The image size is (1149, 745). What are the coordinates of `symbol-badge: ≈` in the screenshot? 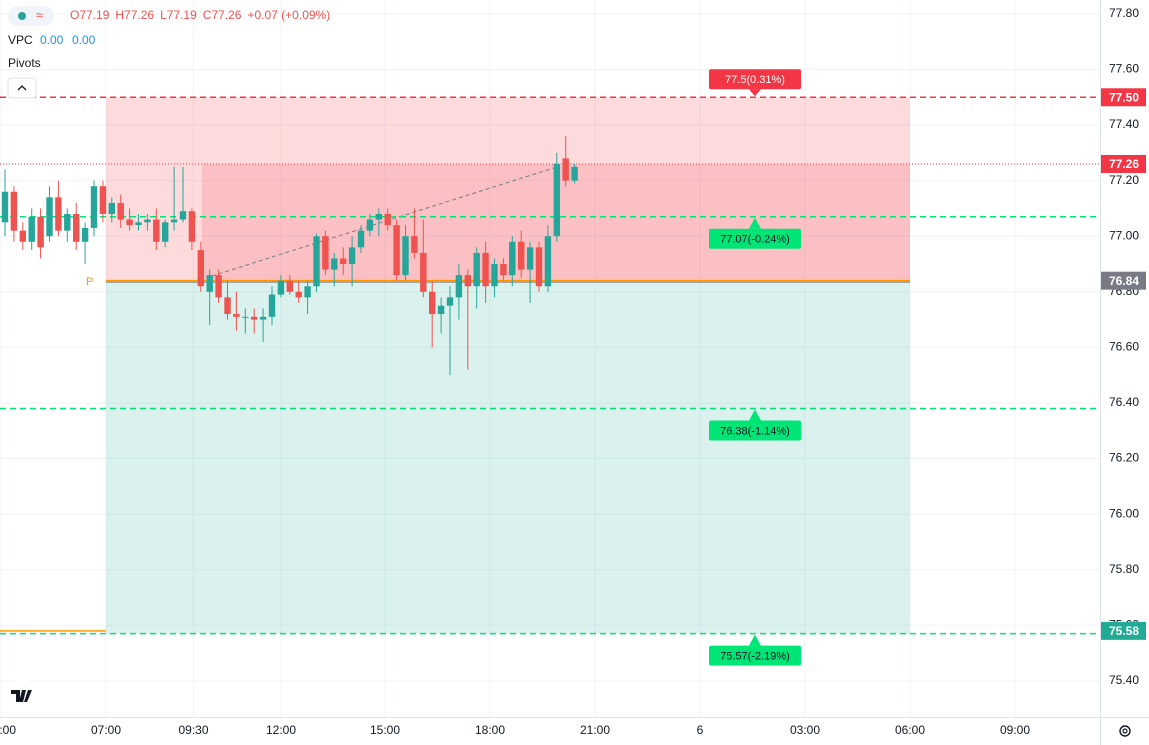 It's located at (31, 16).